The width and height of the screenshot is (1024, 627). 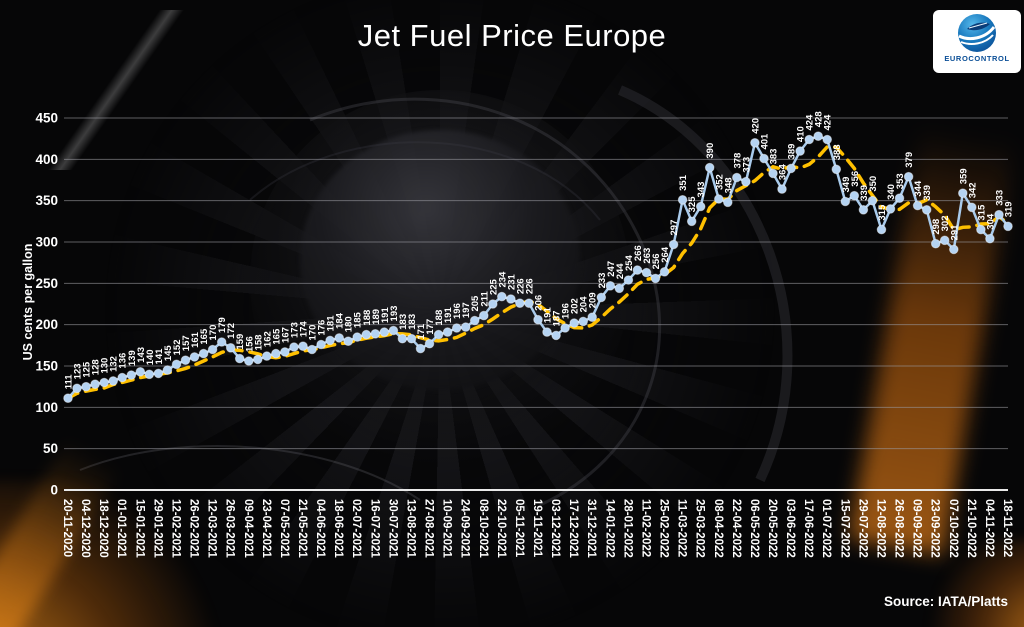 What do you see at coordinates (792, 152) in the screenshot?
I see `svg-text: 389` at bounding box center [792, 152].